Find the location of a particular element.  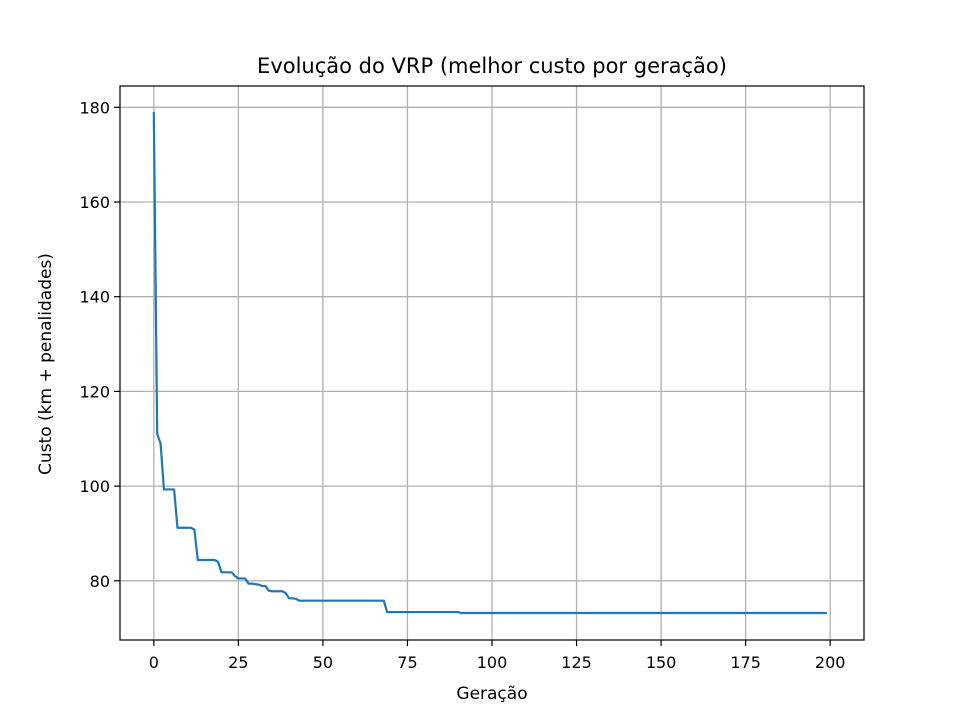

x-tick-label: 100 is located at coordinates (492, 662).